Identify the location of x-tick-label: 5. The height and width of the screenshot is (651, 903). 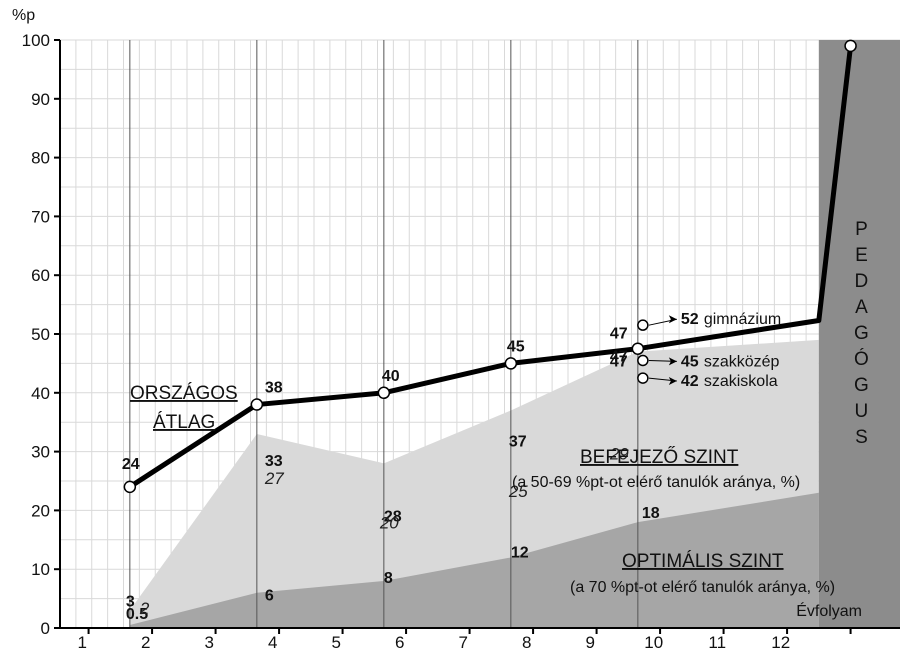
(335, 642).